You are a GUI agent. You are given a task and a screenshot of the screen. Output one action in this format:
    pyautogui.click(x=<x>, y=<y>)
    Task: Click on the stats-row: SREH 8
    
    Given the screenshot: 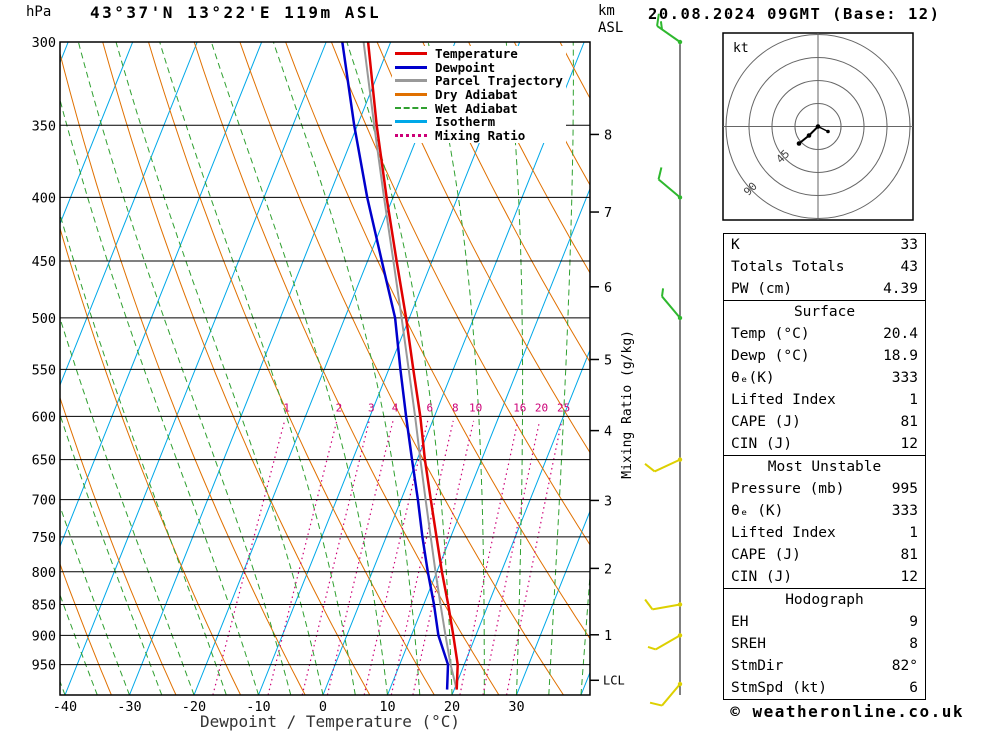 What is the action you would take?
    pyautogui.click(x=824, y=644)
    